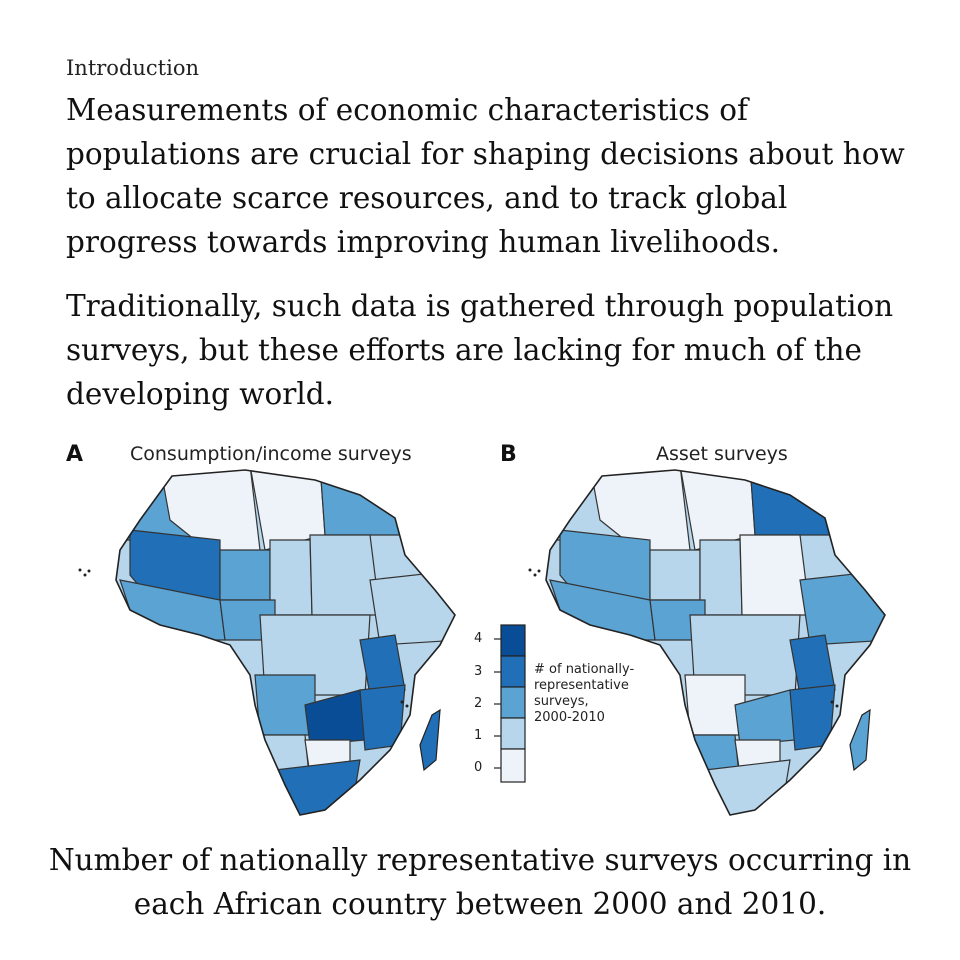  What do you see at coordinates (478, 638) in the screenshot?
I see `legend-tick-4: 4` at bounding box center [478, 638].